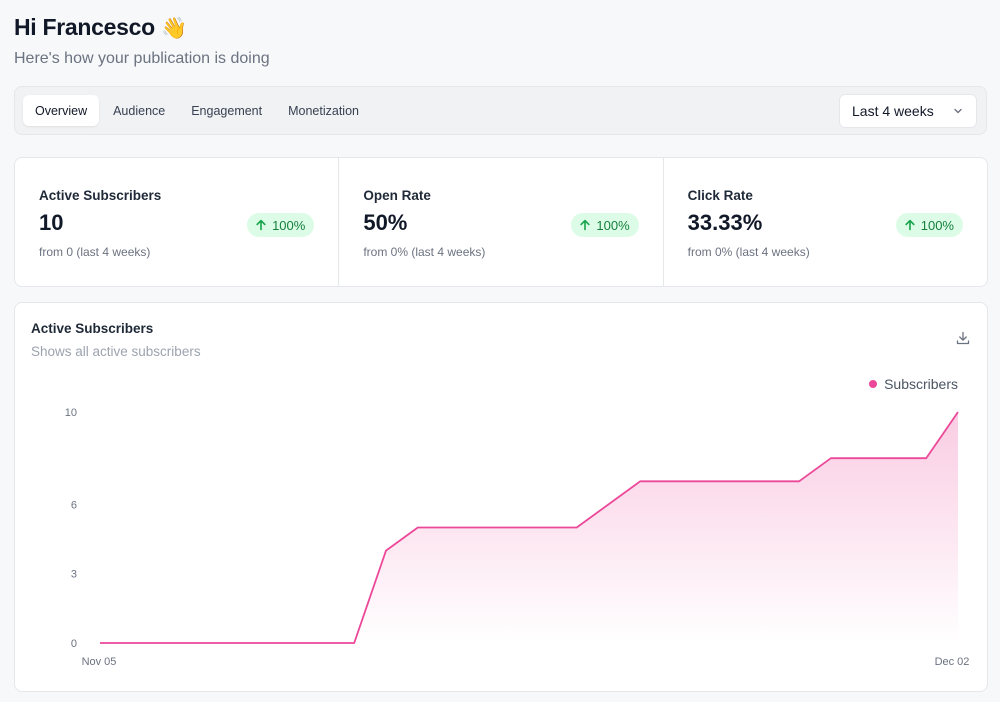 The image size is (1000, 702). What do you see at coordinates (92, 328) in the screenshot?
I see `chart-title: Active Subscribers` at bounding box center [92, 328].